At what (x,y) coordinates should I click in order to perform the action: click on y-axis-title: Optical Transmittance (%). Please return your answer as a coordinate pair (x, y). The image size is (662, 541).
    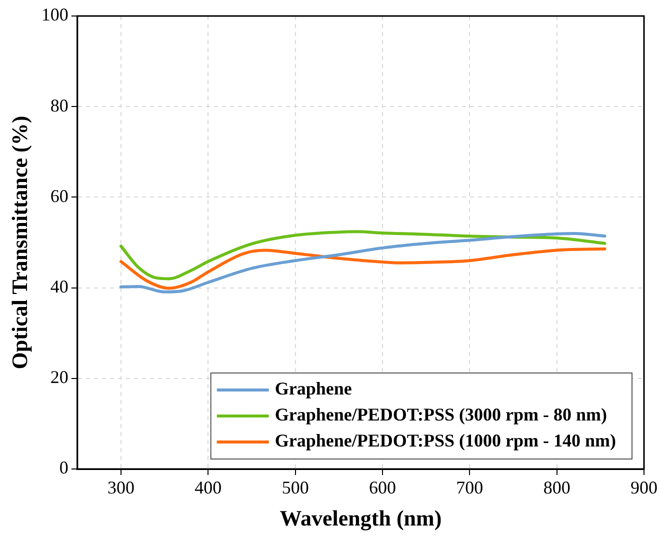
    Looking at the image, I should click on (19, 243).